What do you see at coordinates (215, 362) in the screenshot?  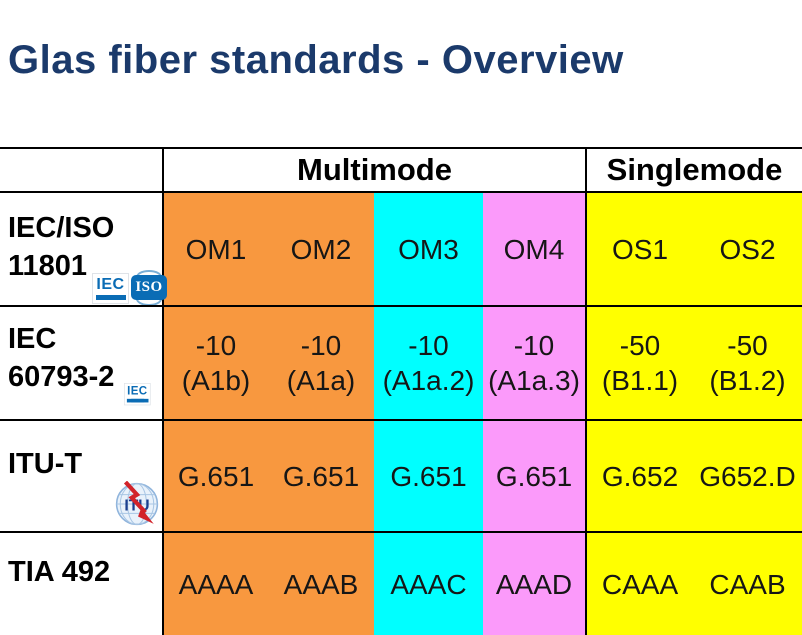 I see `cell-r2c1: -10 (A1b)` at bounding box center [215, 362].